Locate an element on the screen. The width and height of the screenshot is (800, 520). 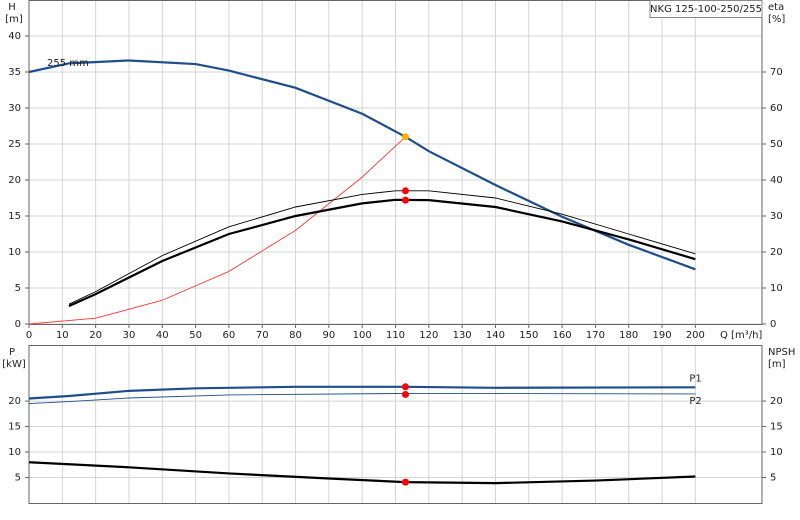
x-tick-label: 50 is located at coordinates (195, 335).